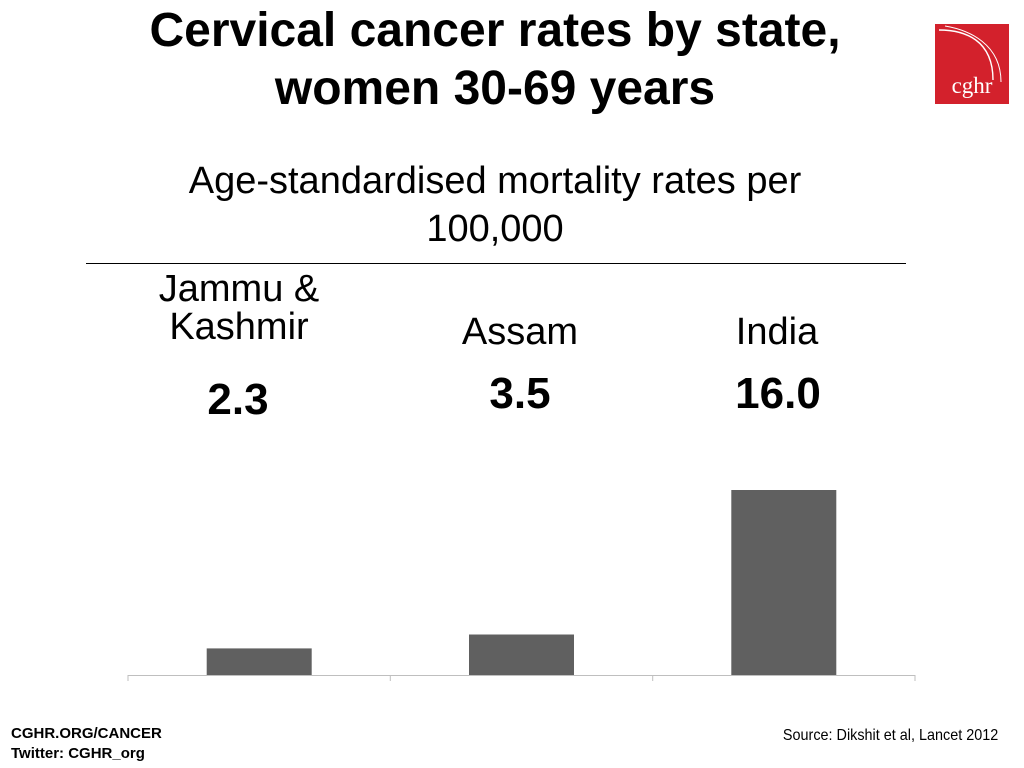  I want to click on bar-jammu-kashmir, so click(259, 661).